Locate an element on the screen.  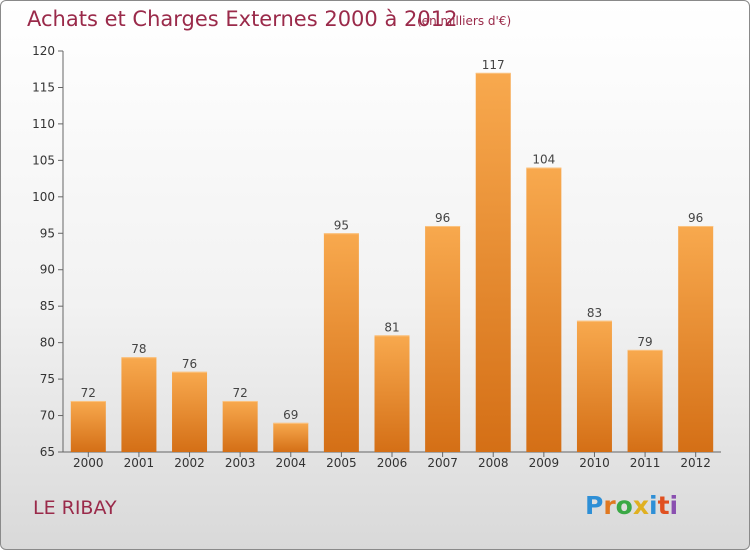
y-tick-label: 120 is located at coordinates (43, 51).